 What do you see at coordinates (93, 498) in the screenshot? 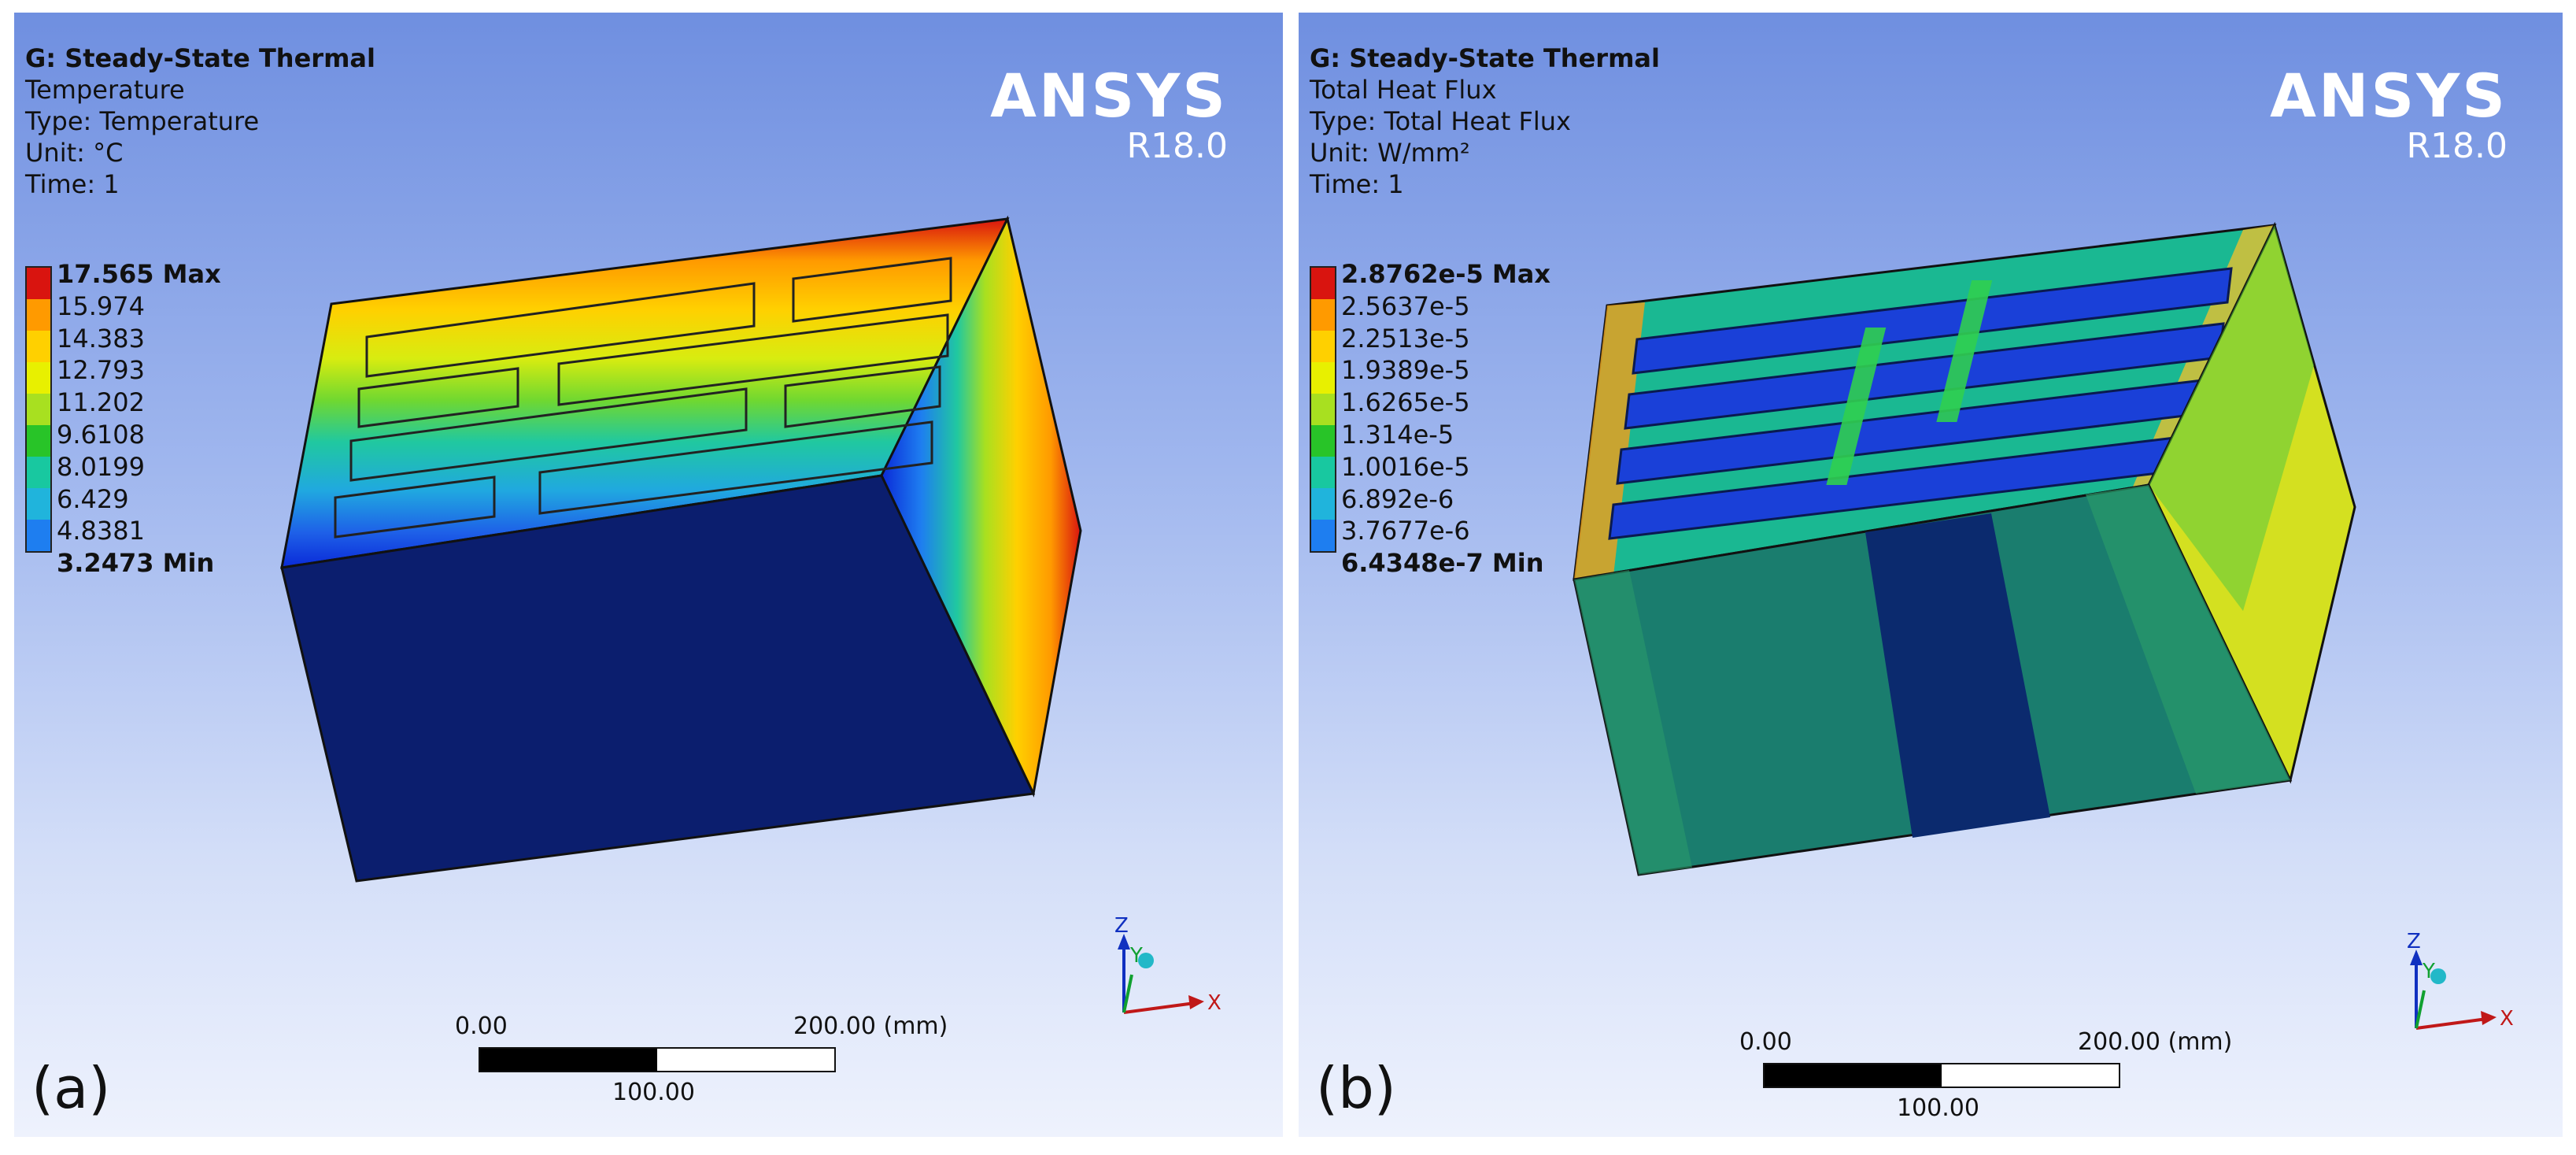
I see `legend-label: 6.429` at bounding box center [93, 498].